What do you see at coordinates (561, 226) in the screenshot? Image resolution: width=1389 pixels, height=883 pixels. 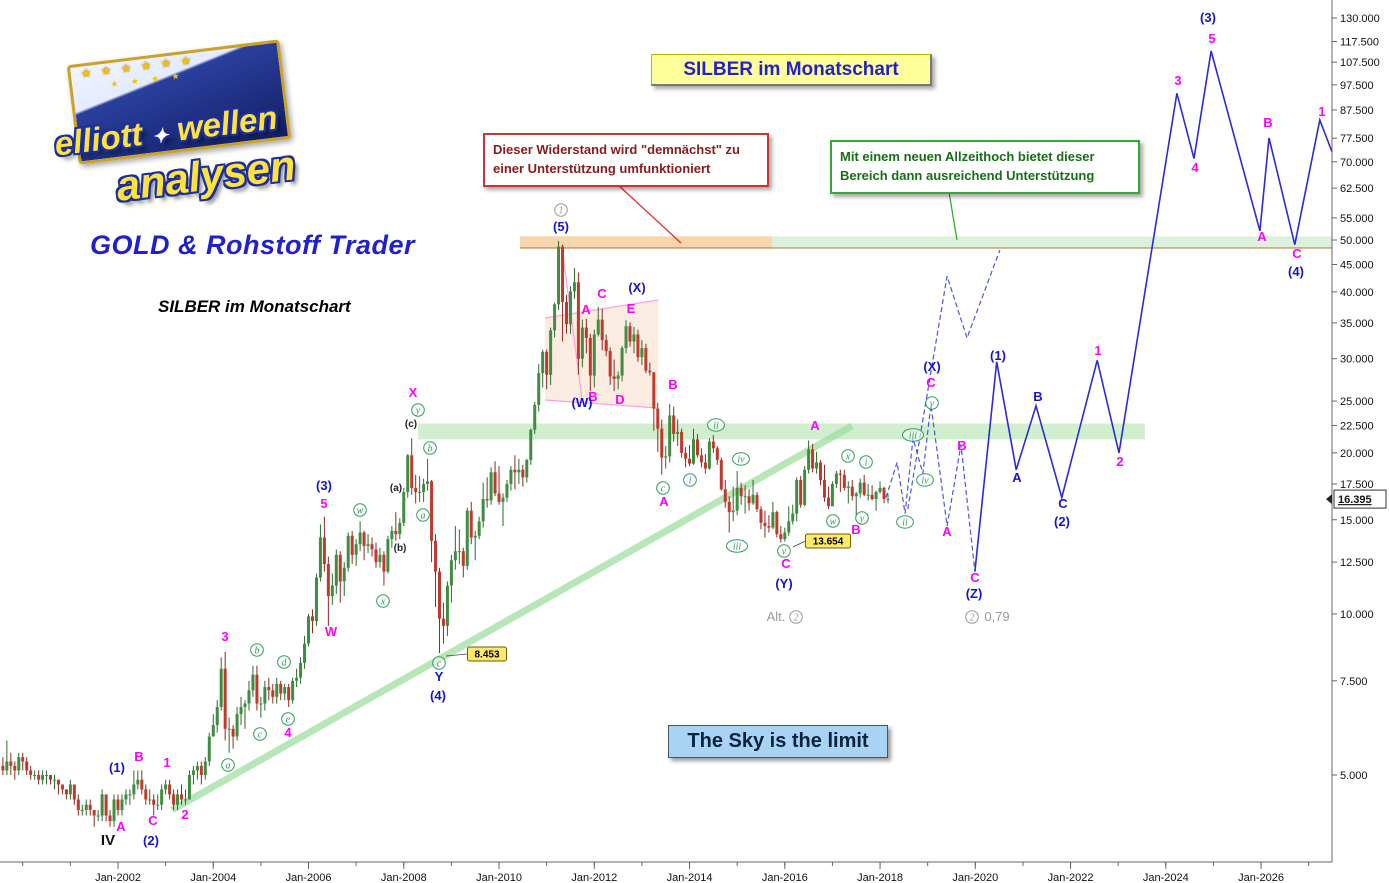 I see `svg-text: (5)` at bounding box center [561, 226].